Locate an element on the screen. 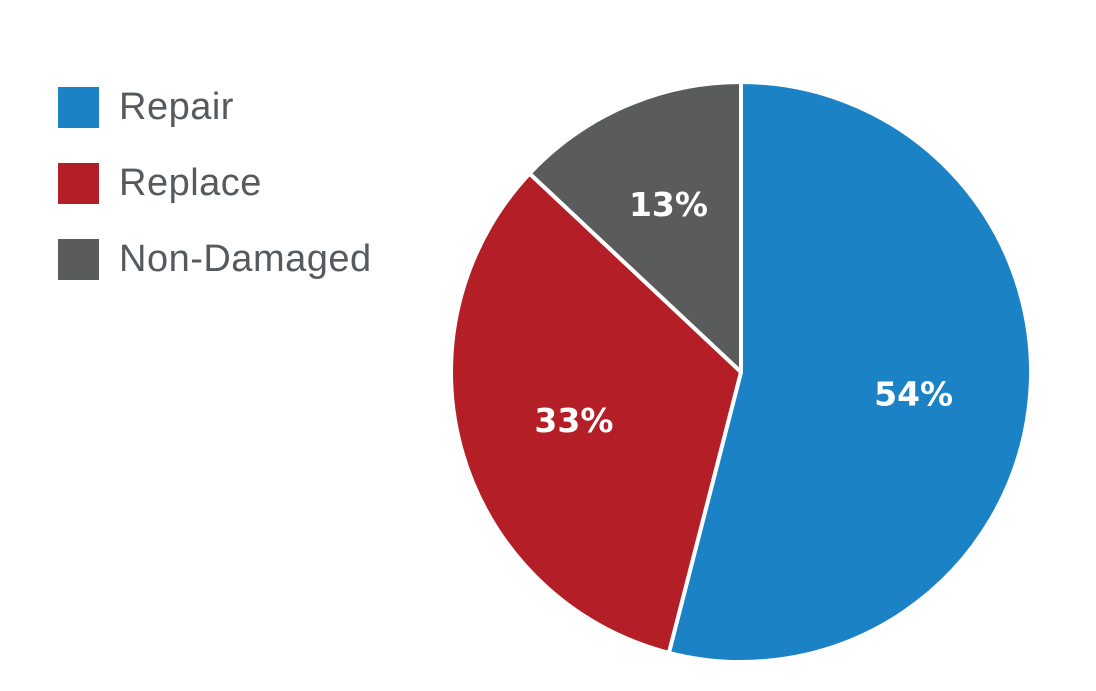 This screenshot has width=1096, height=691. pie-slice-non-damaged is located at coordinates (635, 227).